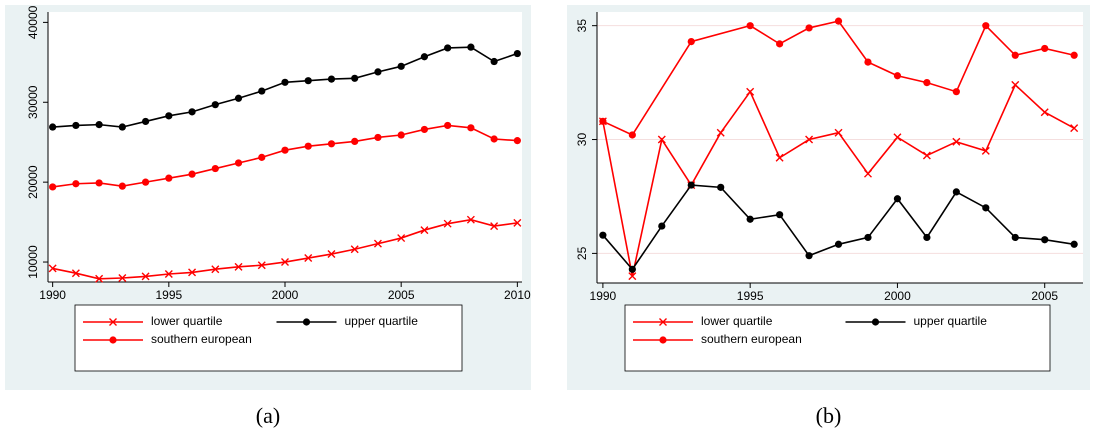 The height and width of the screenshot is (439, 1095). I want to click on x-tick-label: 2010, so click(517, 295).